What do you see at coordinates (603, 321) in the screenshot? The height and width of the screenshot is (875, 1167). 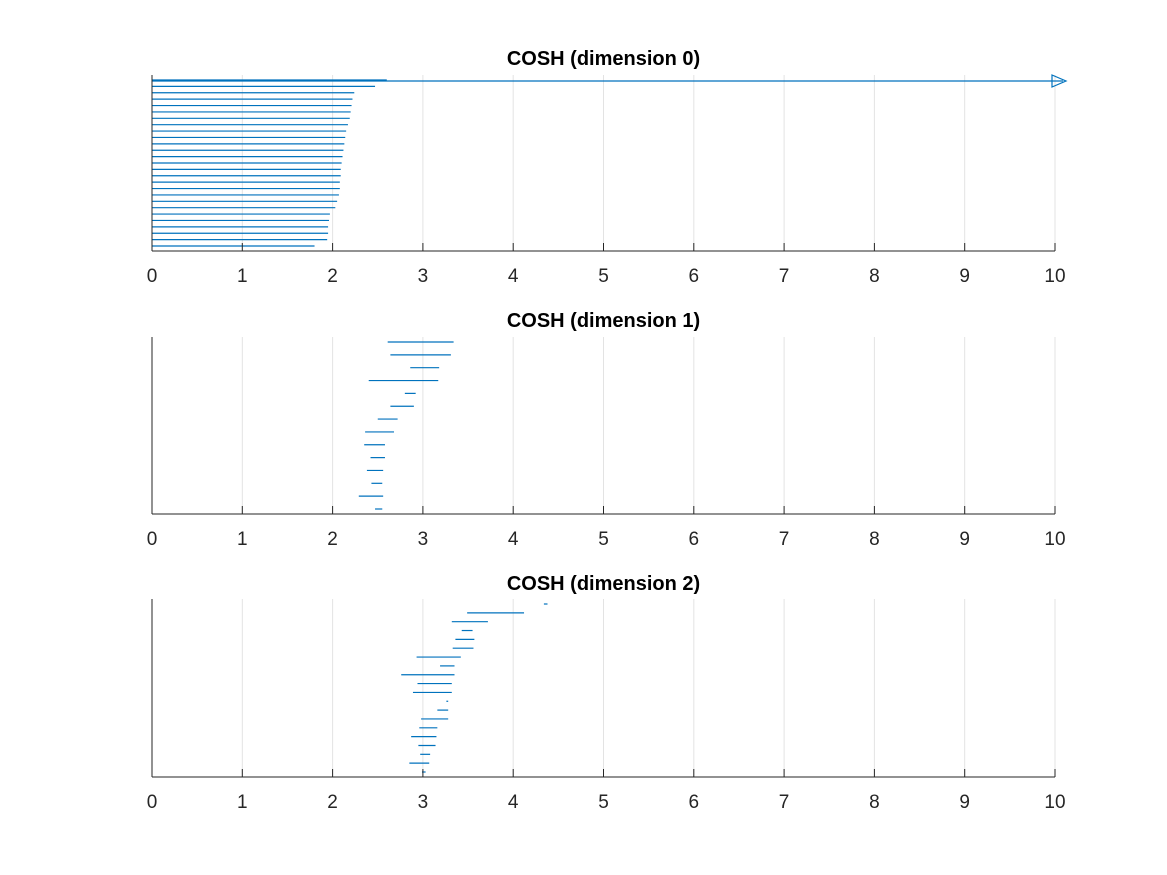 I see `chart-title: COSH (dimension 1)` at bounding box center [603, 321].